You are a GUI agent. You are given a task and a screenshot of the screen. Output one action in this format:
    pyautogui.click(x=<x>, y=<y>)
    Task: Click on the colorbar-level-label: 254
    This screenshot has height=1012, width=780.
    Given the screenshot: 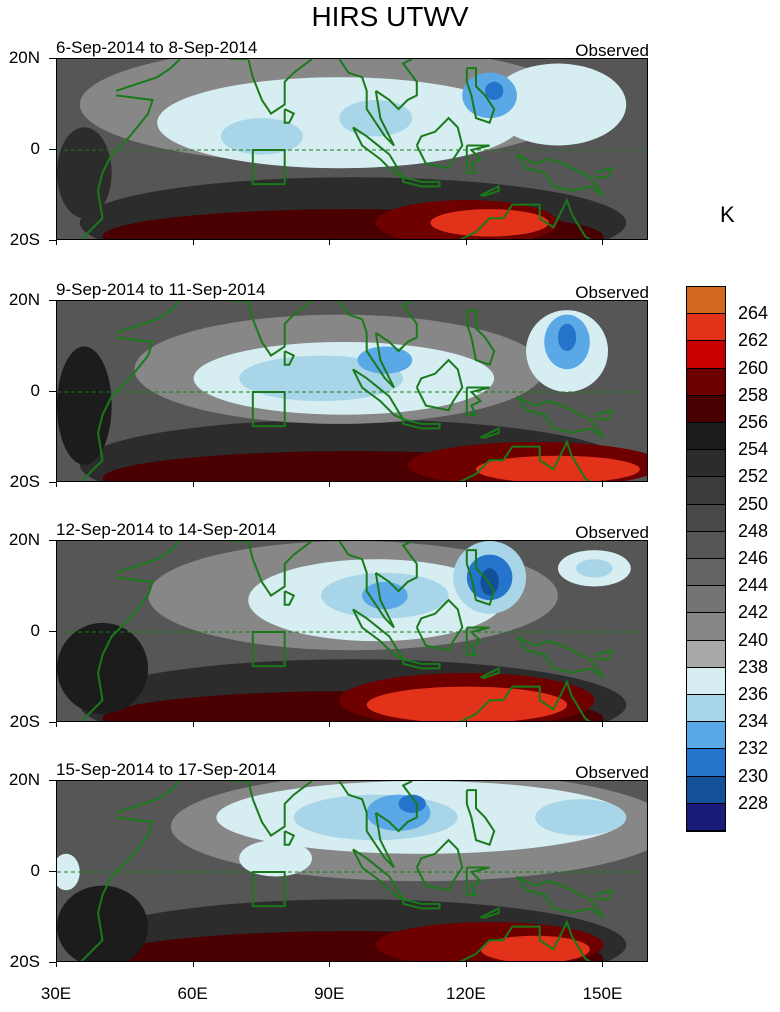 What is the action you would take?
    pyautogui.click(x=753, y=449)
    